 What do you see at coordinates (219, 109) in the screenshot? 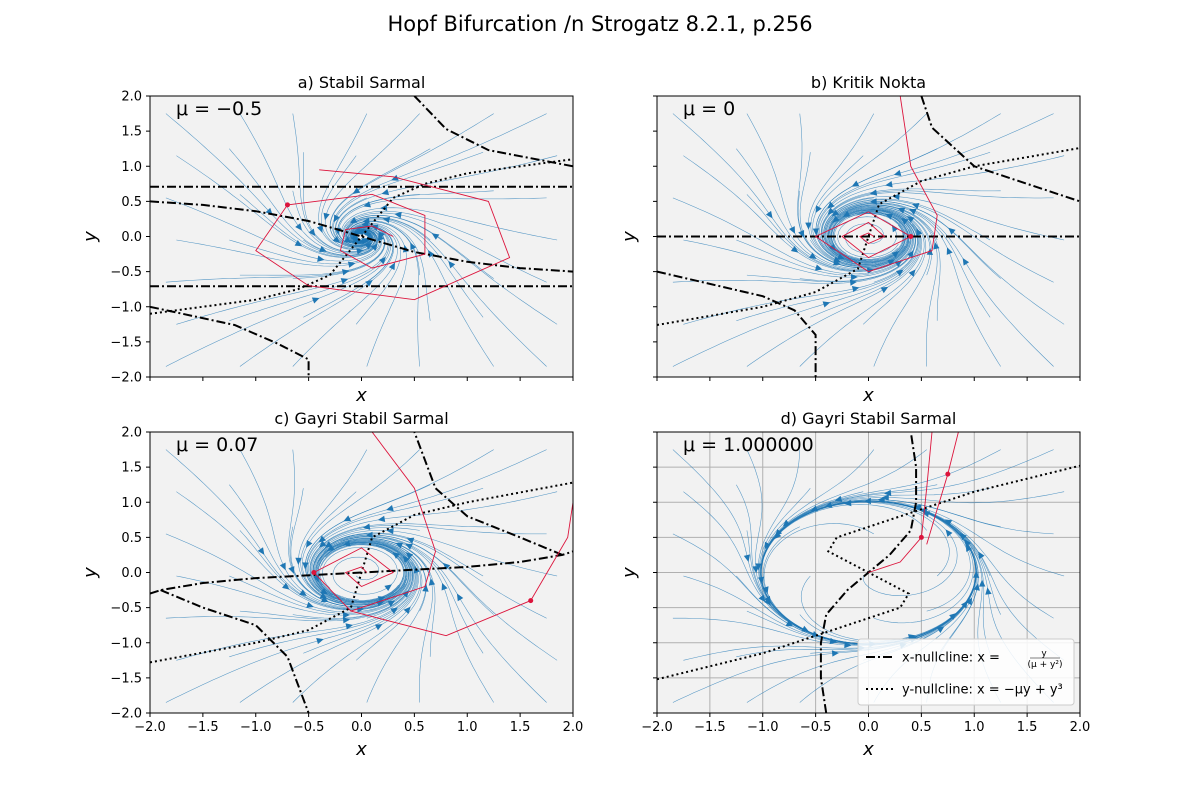
I see `mu-annotation: μ = −0.5` at bounding box center [219, 109].